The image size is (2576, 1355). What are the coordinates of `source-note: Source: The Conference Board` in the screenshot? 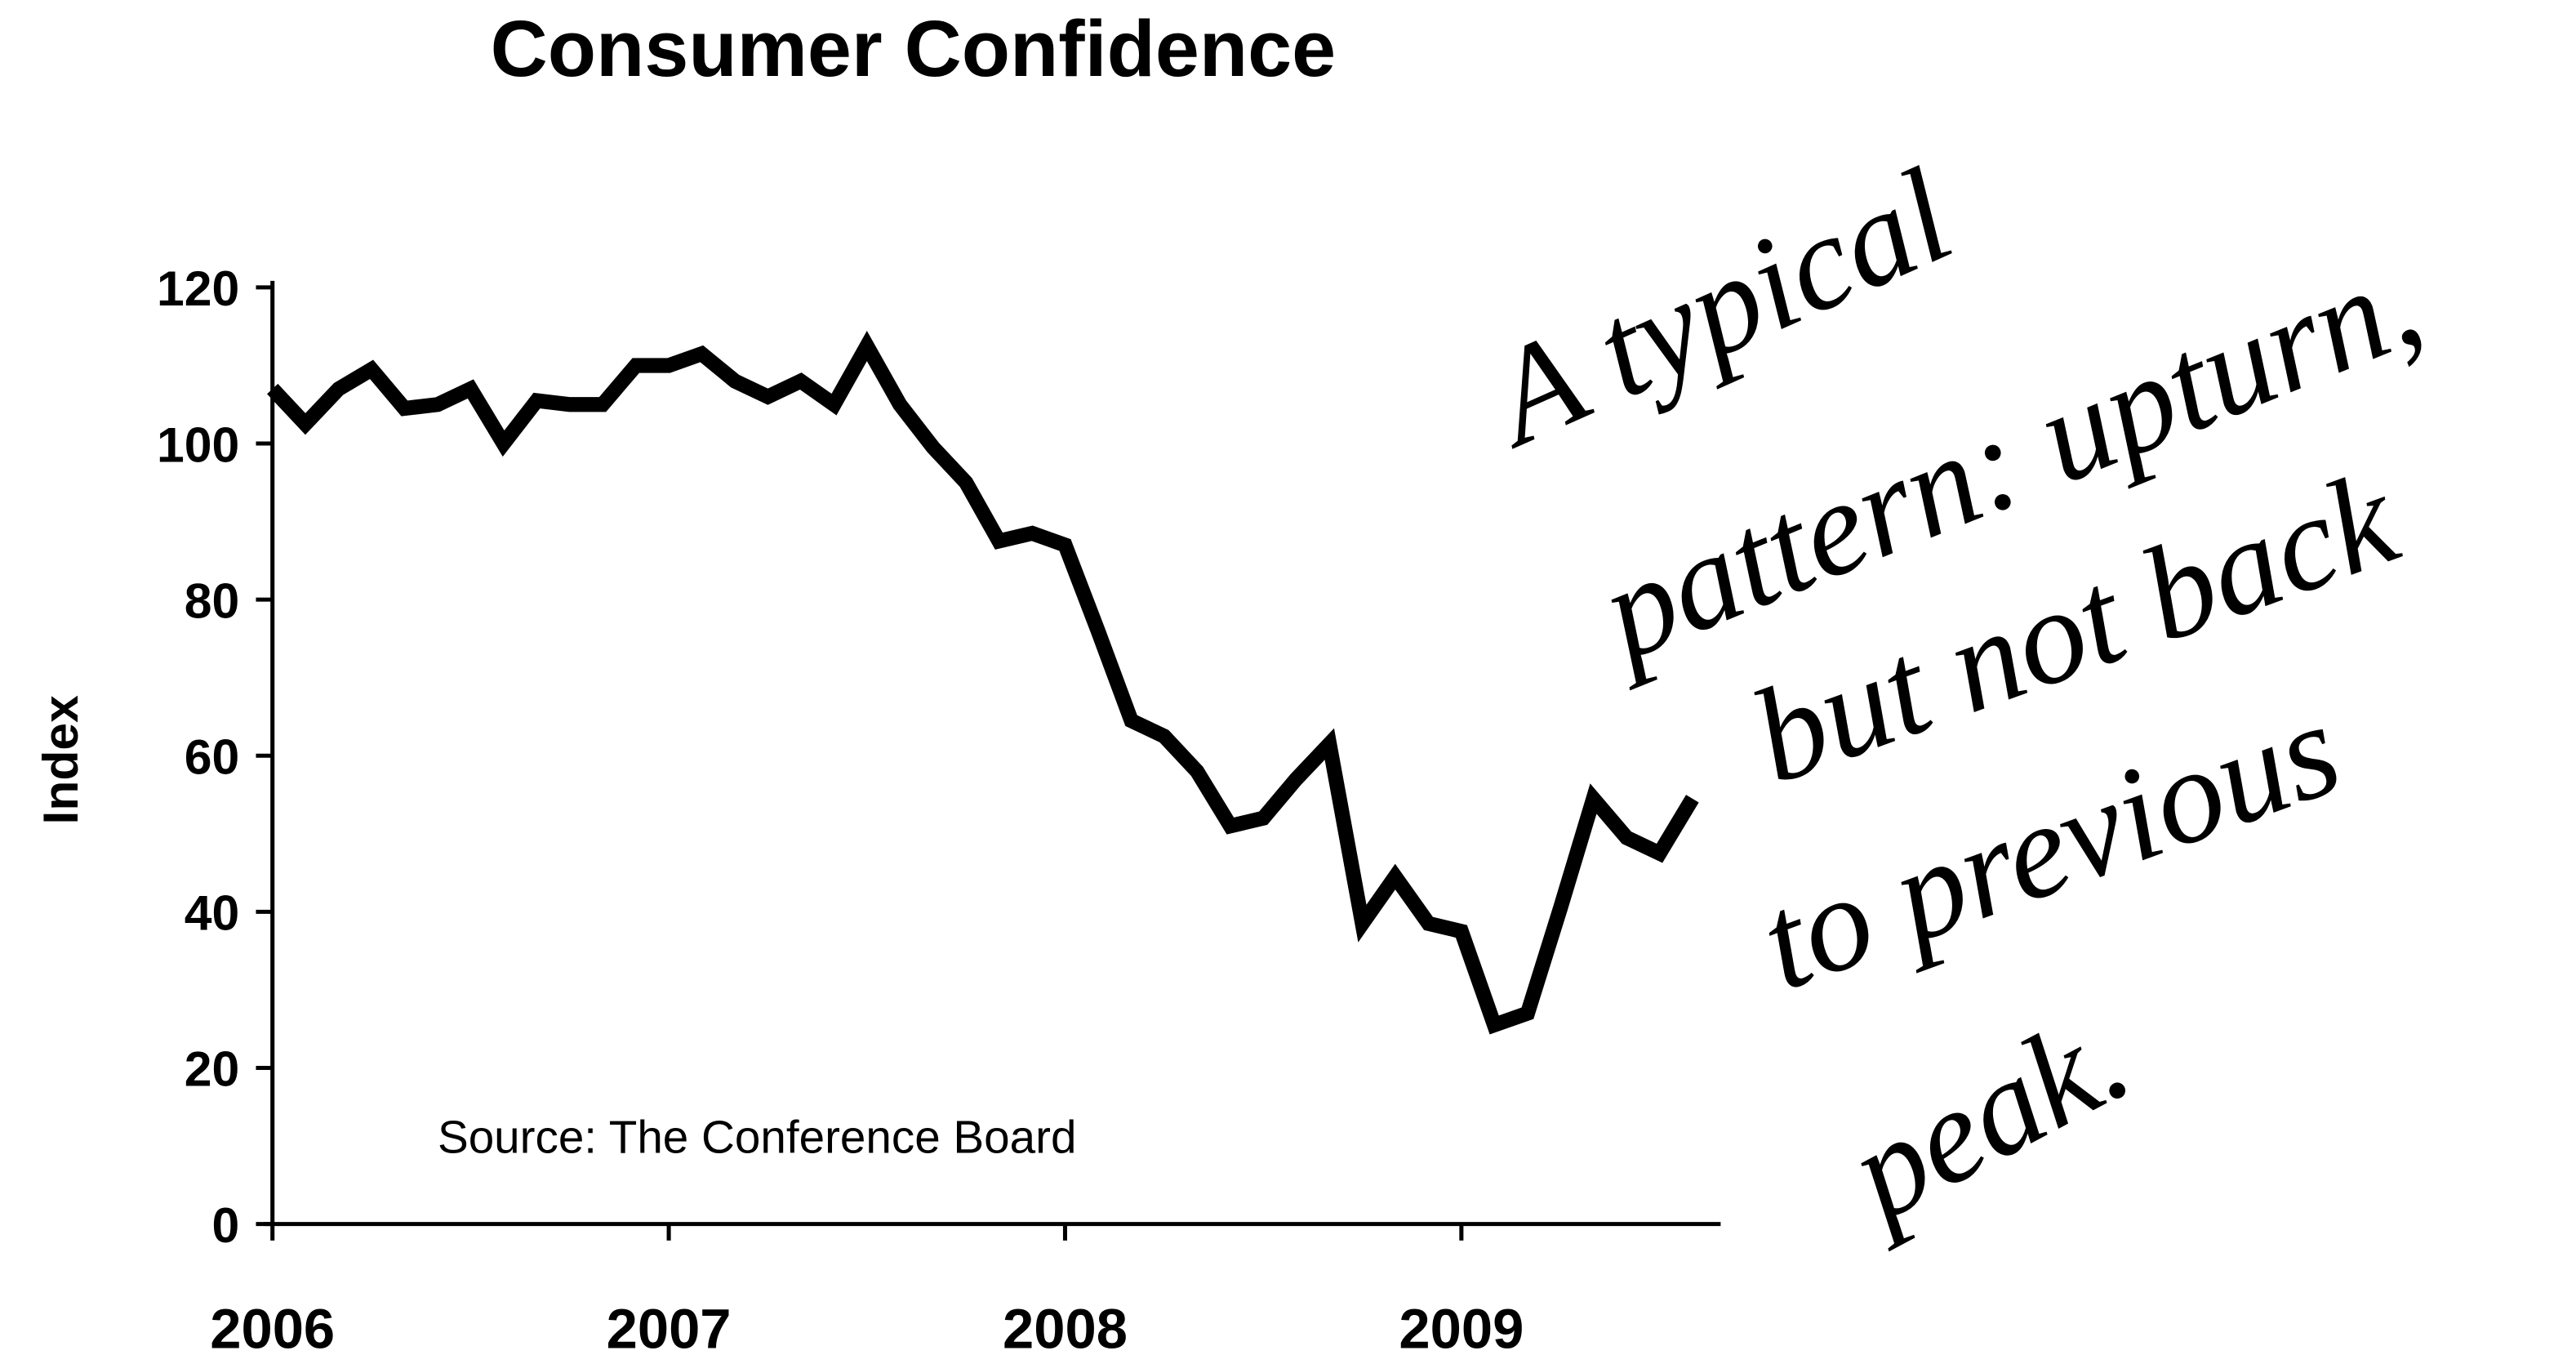 It's located at (757, 1137).